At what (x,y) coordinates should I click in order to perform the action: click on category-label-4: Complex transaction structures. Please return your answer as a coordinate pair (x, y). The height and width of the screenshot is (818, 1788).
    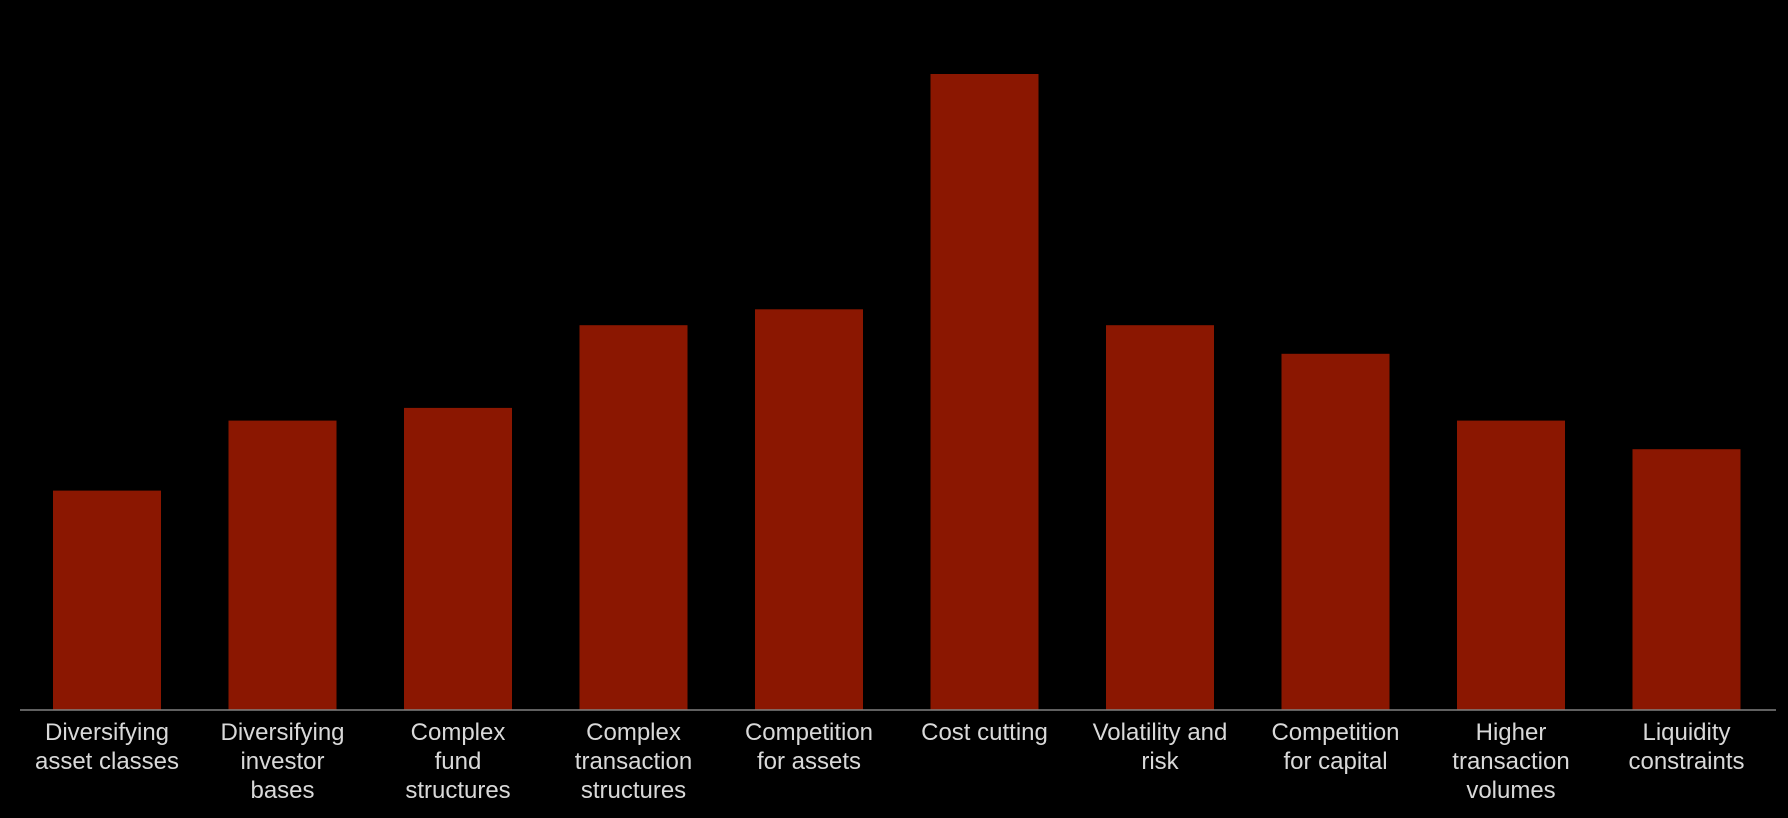
    Looking at the image, I should click on (633, 761).